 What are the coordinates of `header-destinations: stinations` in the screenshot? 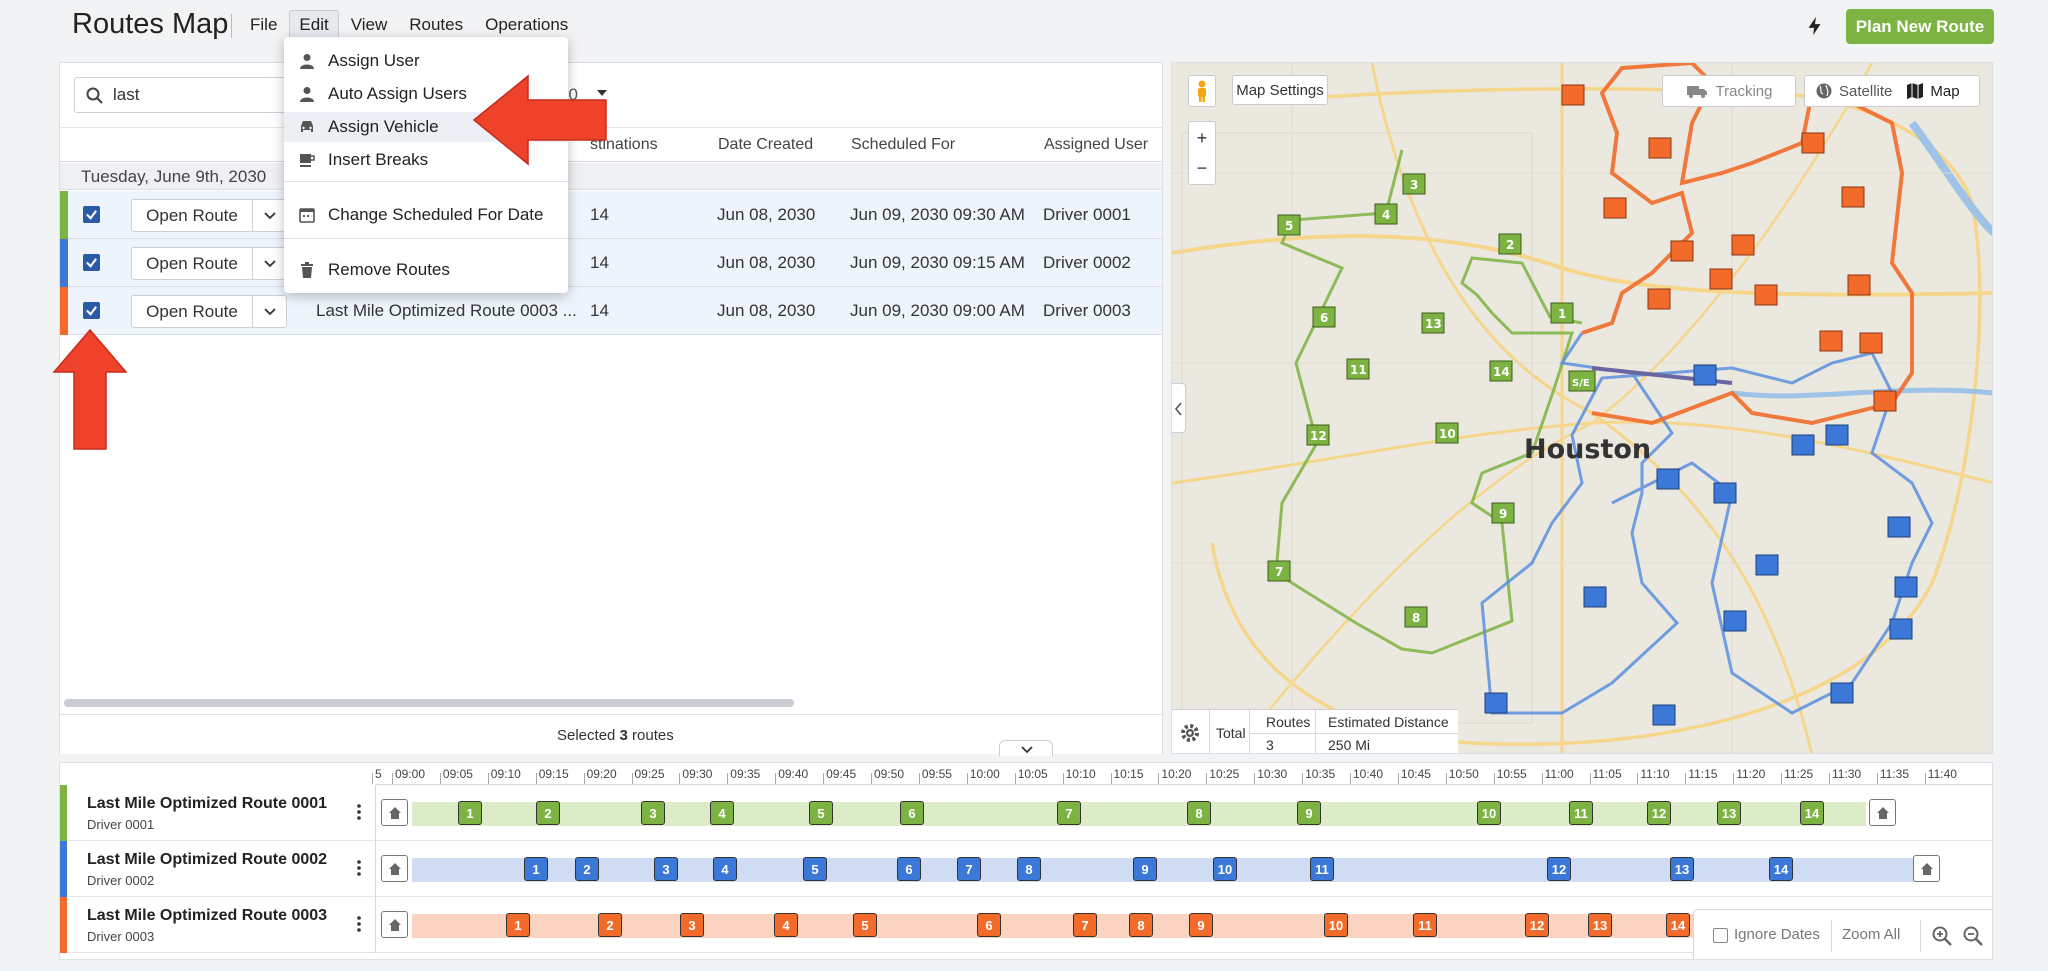 It's located at (624, 144).